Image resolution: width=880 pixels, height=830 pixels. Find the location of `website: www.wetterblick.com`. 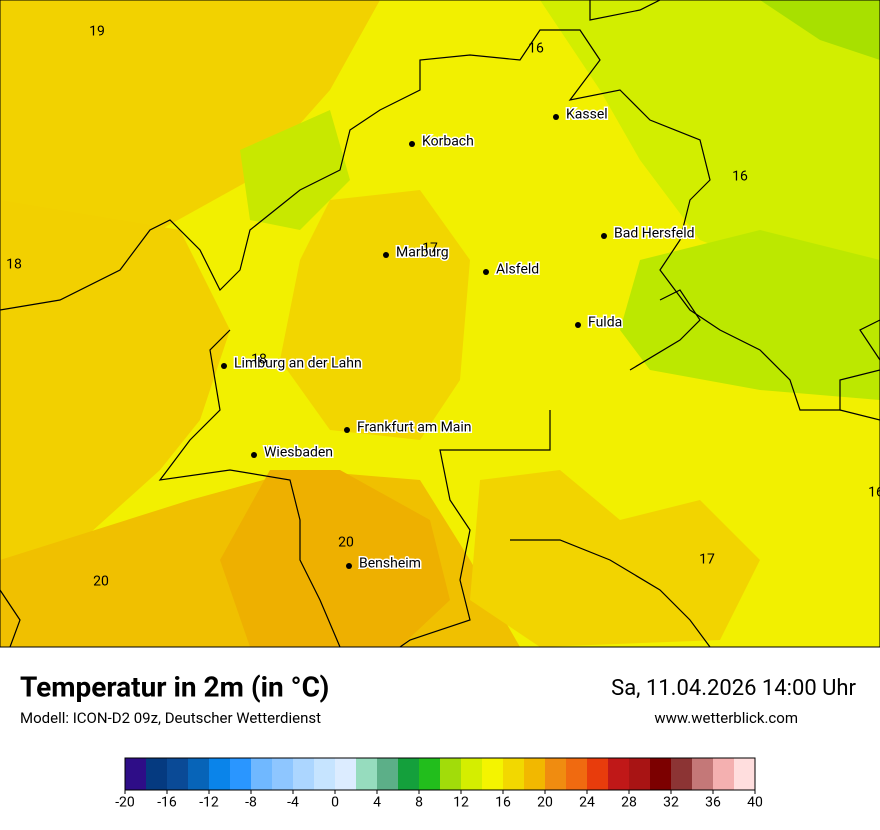

website: www.wetterblick.com is located at coordinates (726, 718).